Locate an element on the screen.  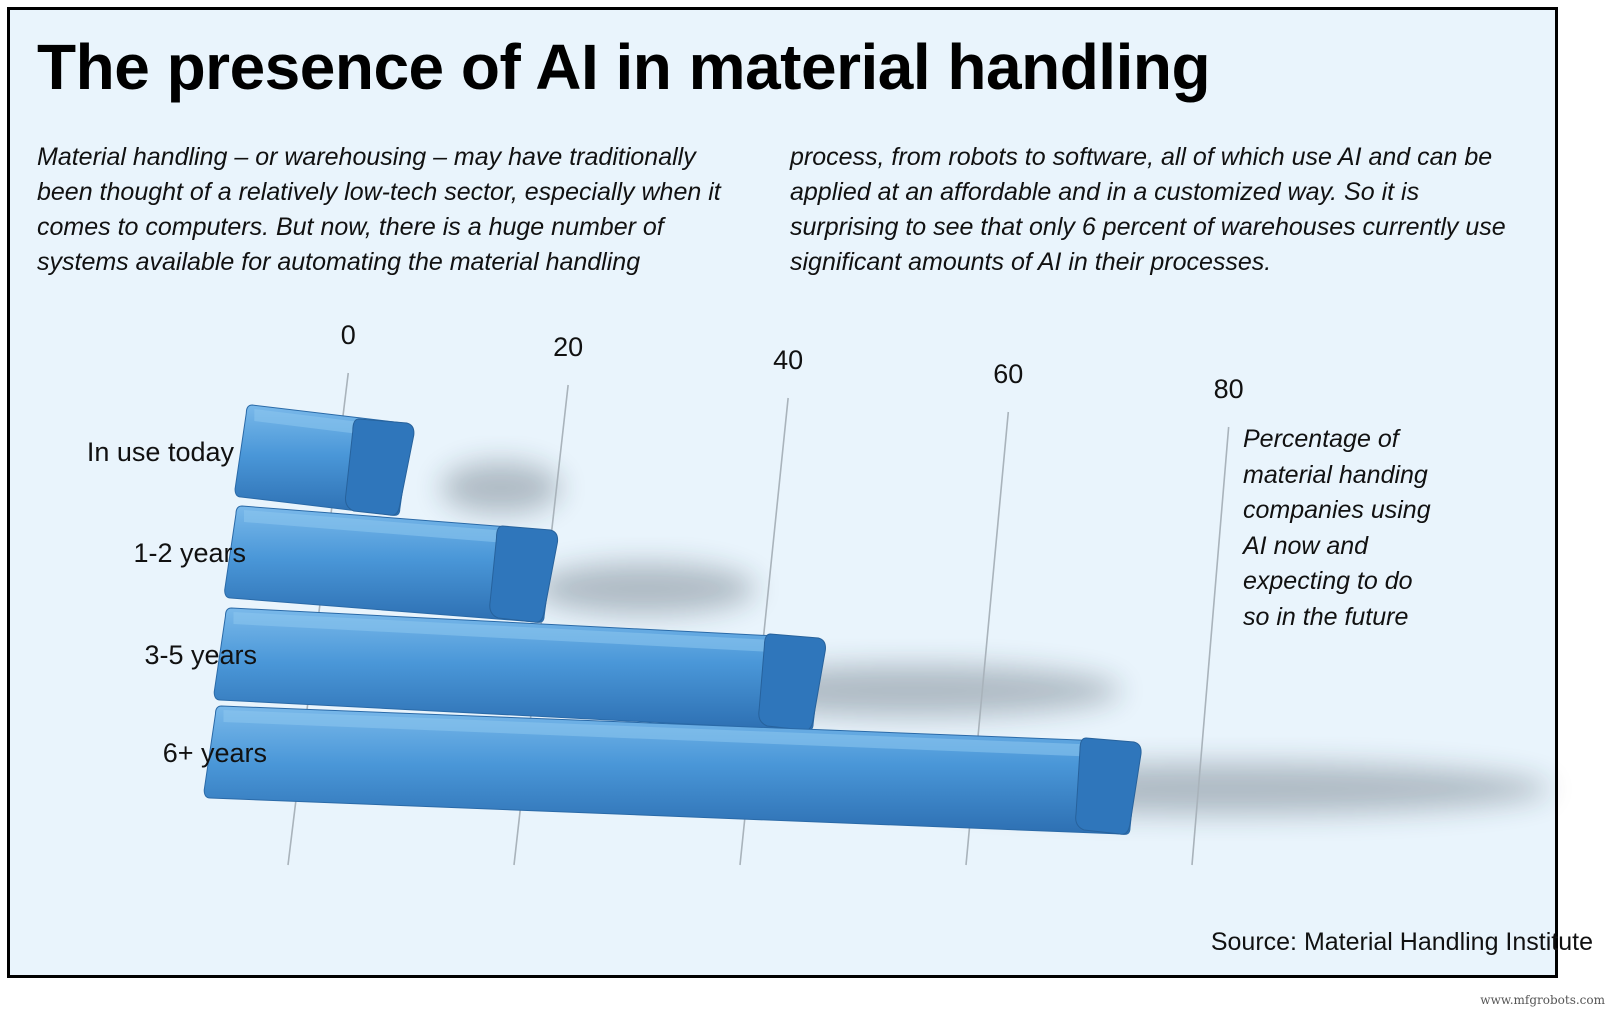
category-label: 6+ years is located at coordinates (215, 753).